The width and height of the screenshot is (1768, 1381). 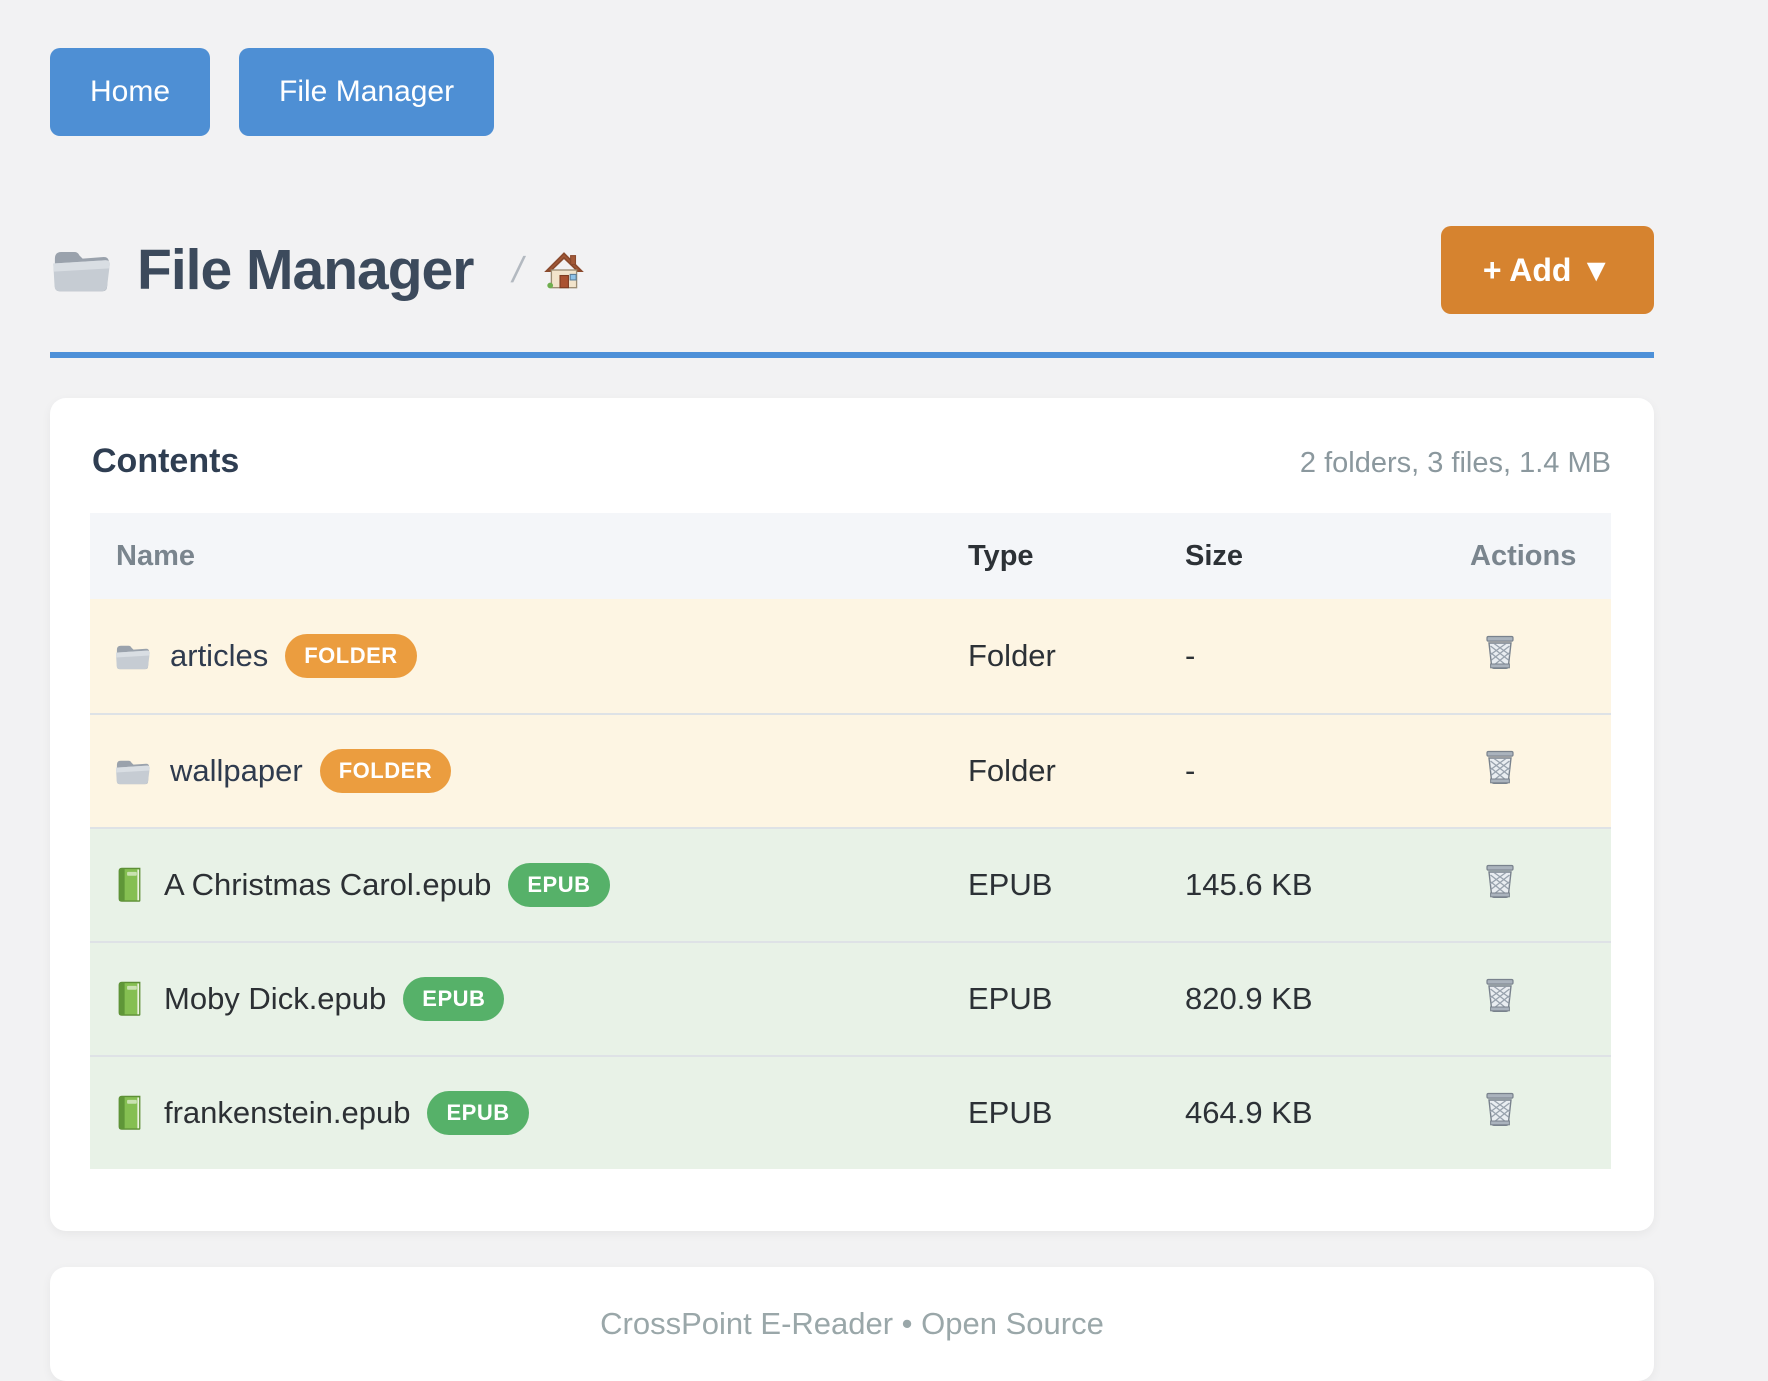 I want to click on table-row: wallpaper FOLDER Folder -, so click(x=850, y=770).